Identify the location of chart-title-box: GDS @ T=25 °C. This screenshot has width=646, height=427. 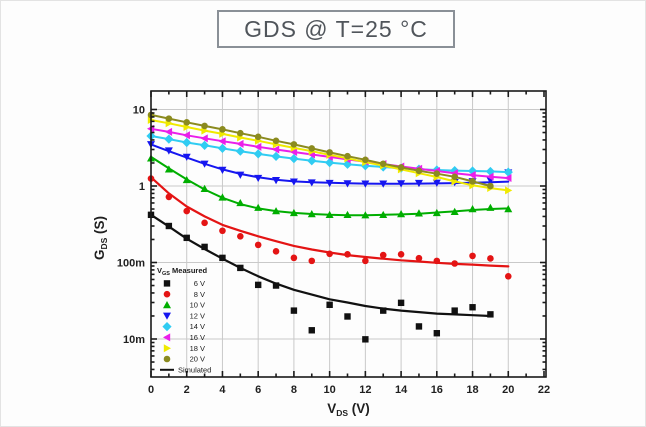
(336, 29).